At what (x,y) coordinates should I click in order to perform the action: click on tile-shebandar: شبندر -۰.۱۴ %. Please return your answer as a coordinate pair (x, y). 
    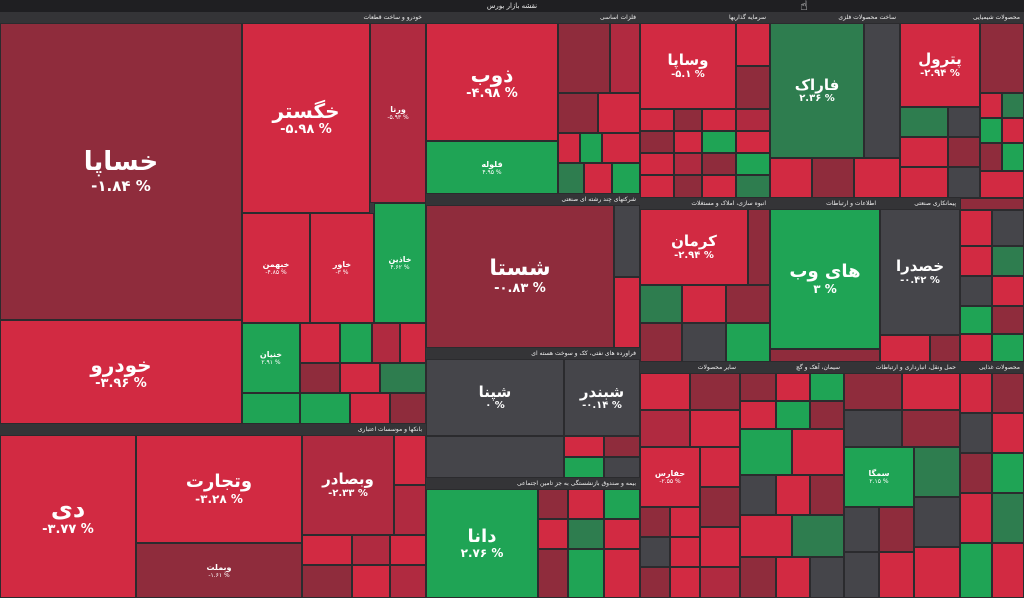
    Looking at the image, I should click on (602, 397).